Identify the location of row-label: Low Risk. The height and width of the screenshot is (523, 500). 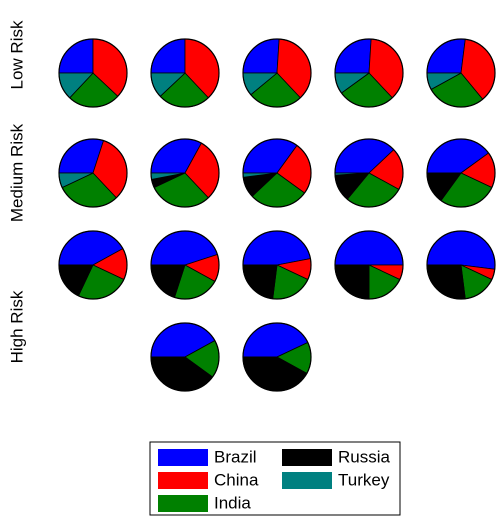
(16, 54).